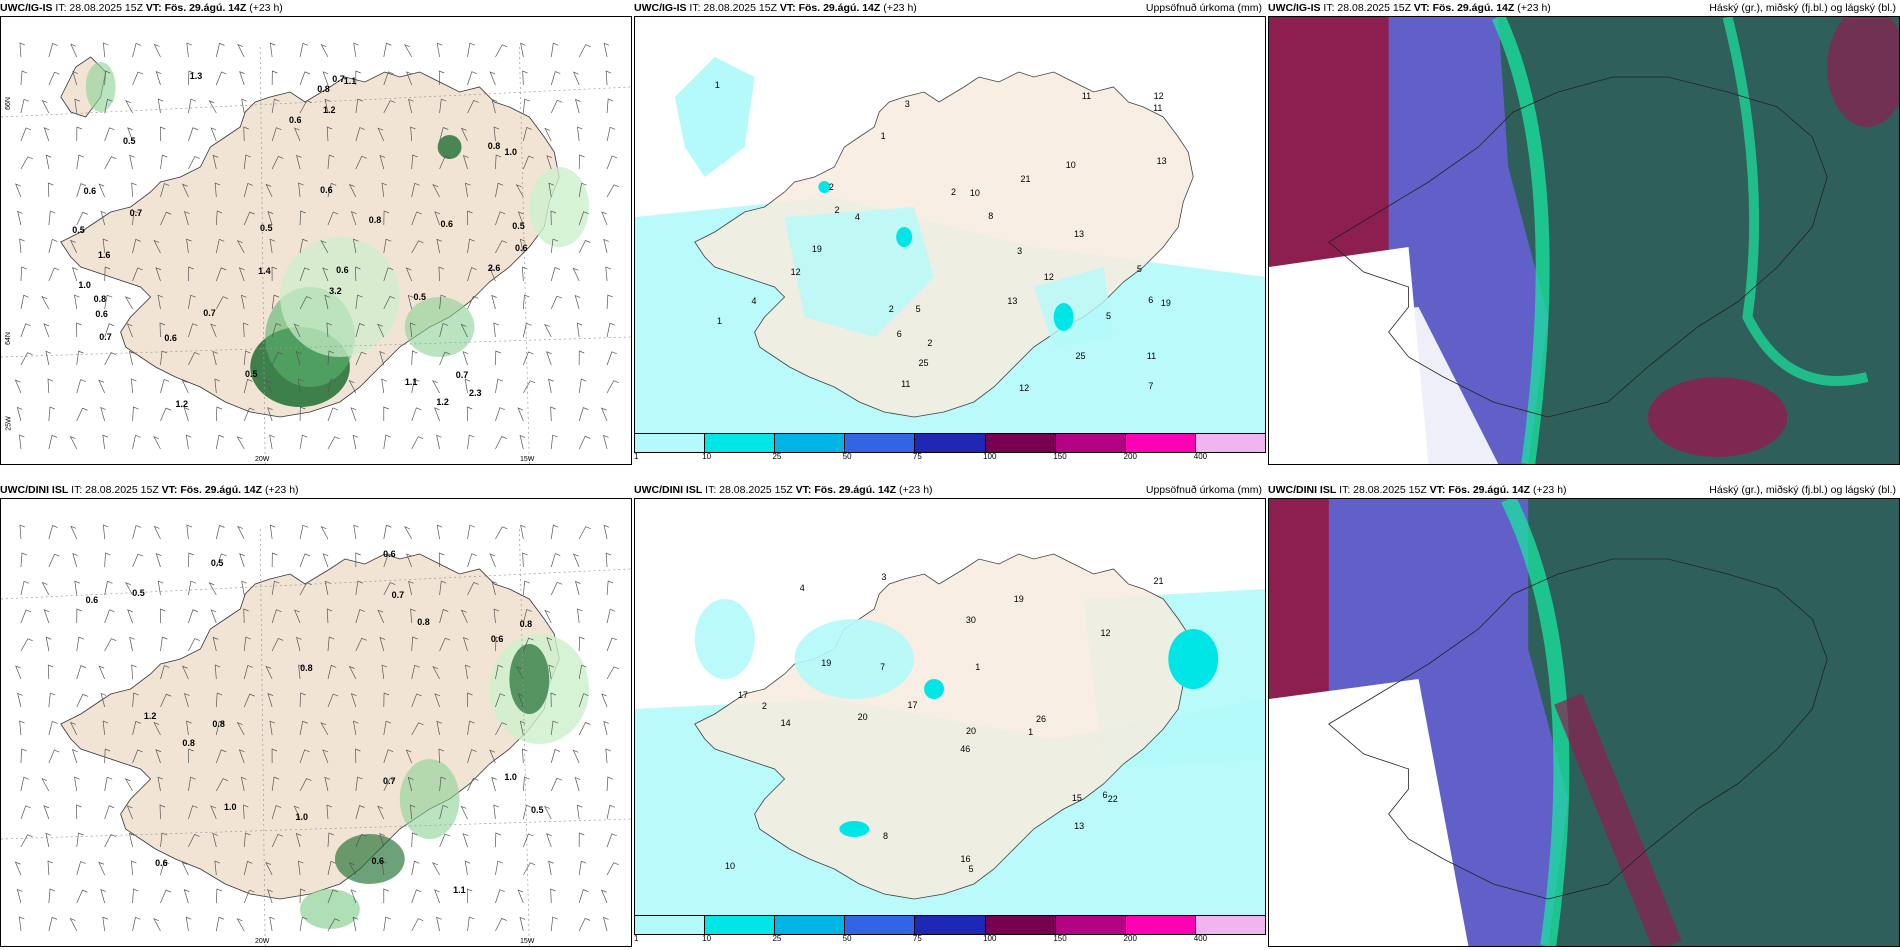  What do you see at coordinates (526, 624) in the screenshot?
I see `value-label: 0.8` at bounding box center [526, 624].